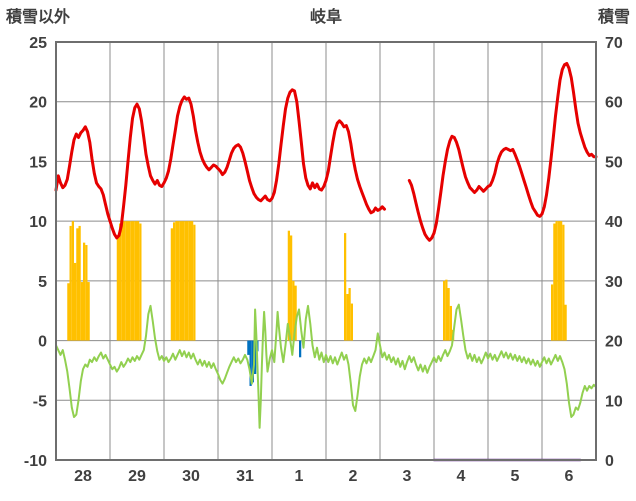 The height and width of the screenshot is (501, 636). Describe the element at coordinates (614, 342) in the screenshot. I see `right-axis-tick-label: 20` at that location.